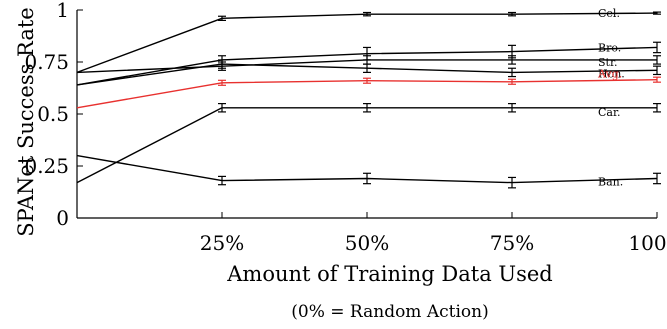 The height and width of the screenshot is (329, 667). Describe the element at coordinates (368, 88) in the screenshot. I see `series-avg: Avg.` at that location.